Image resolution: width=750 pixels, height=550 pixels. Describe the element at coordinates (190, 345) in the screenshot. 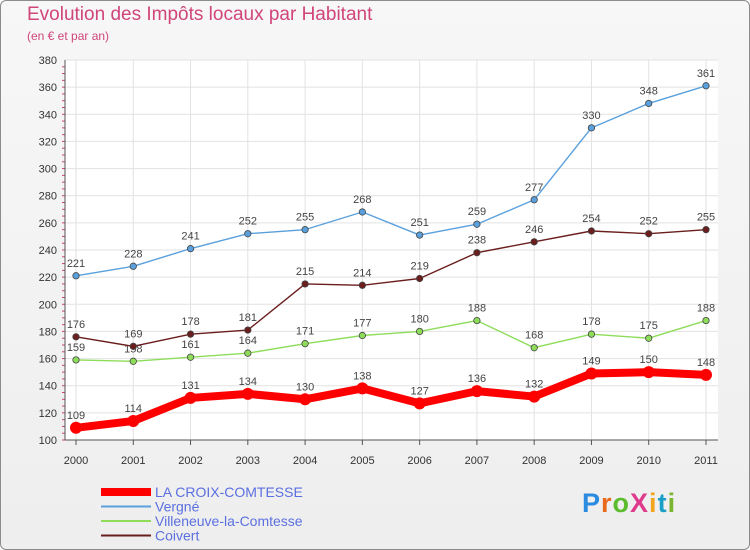

I see `data-label: 161` at that location.